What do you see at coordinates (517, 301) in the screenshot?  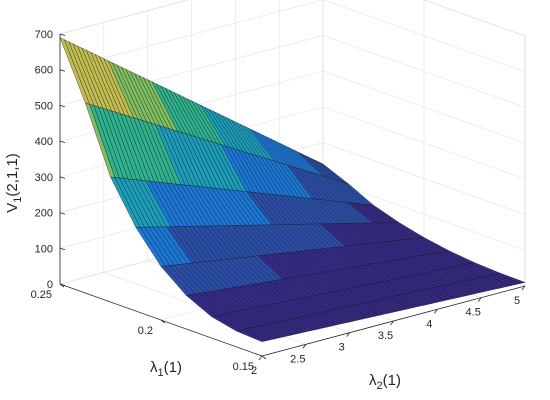 I see `x-tick-label: 5` at bounding box center [517, 301].